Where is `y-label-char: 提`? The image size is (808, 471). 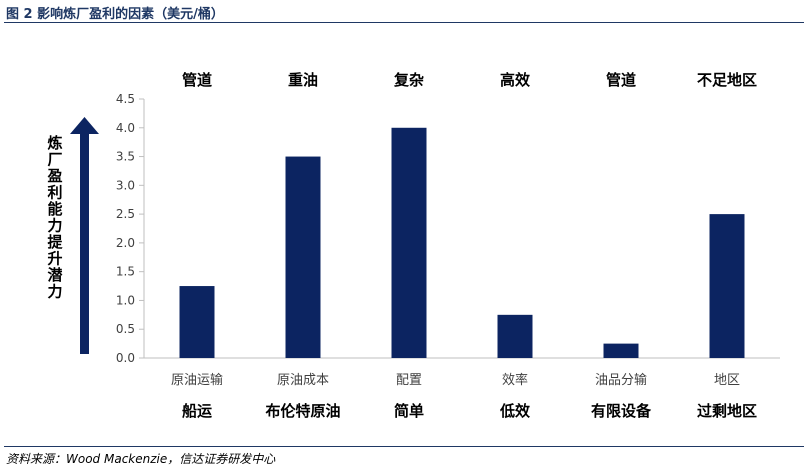
y-label-char: 提 is located at coordinates (55, 242).